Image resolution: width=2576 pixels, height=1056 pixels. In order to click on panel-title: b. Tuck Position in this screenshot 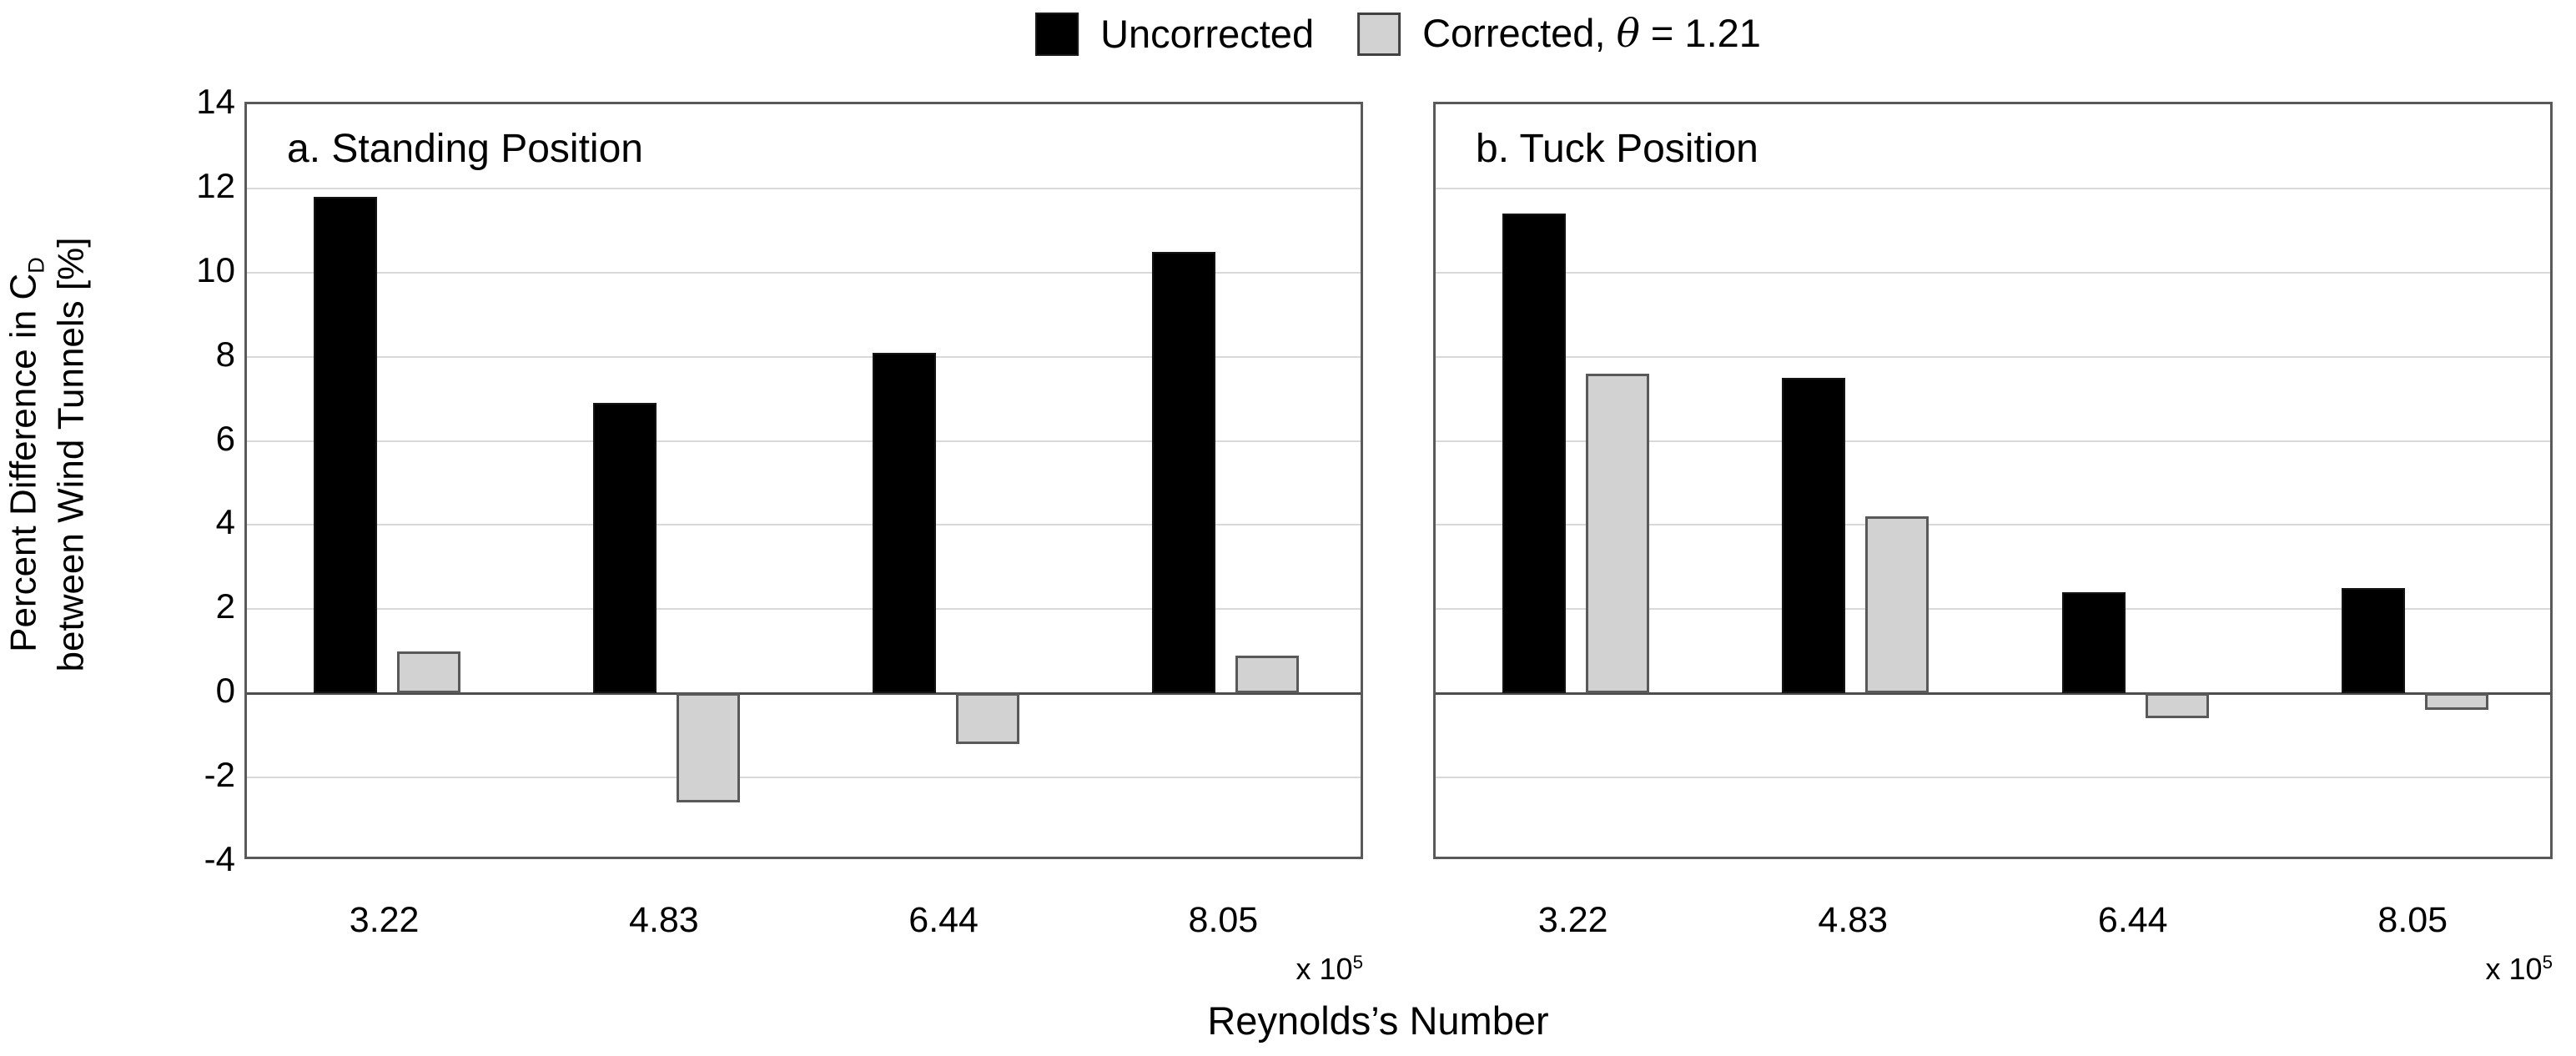, I will do `click(1617, 149)`.